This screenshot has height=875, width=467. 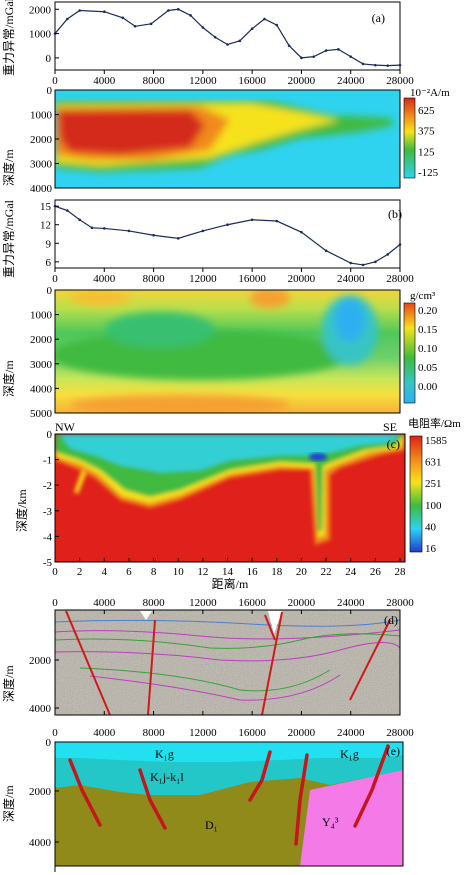 What do you see at coordinates (154, 279) in the screenshot?
I see `panel-b-gravity-xtick-label: 8000` at bounding box center [154, 279].